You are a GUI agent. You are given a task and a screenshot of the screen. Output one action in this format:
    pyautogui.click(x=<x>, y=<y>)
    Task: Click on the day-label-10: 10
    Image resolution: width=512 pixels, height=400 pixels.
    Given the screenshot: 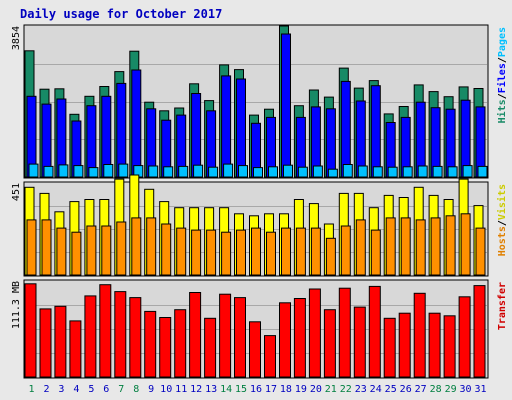 What is the action you would take?
    pyautogui.click(x=166, y=389)
    